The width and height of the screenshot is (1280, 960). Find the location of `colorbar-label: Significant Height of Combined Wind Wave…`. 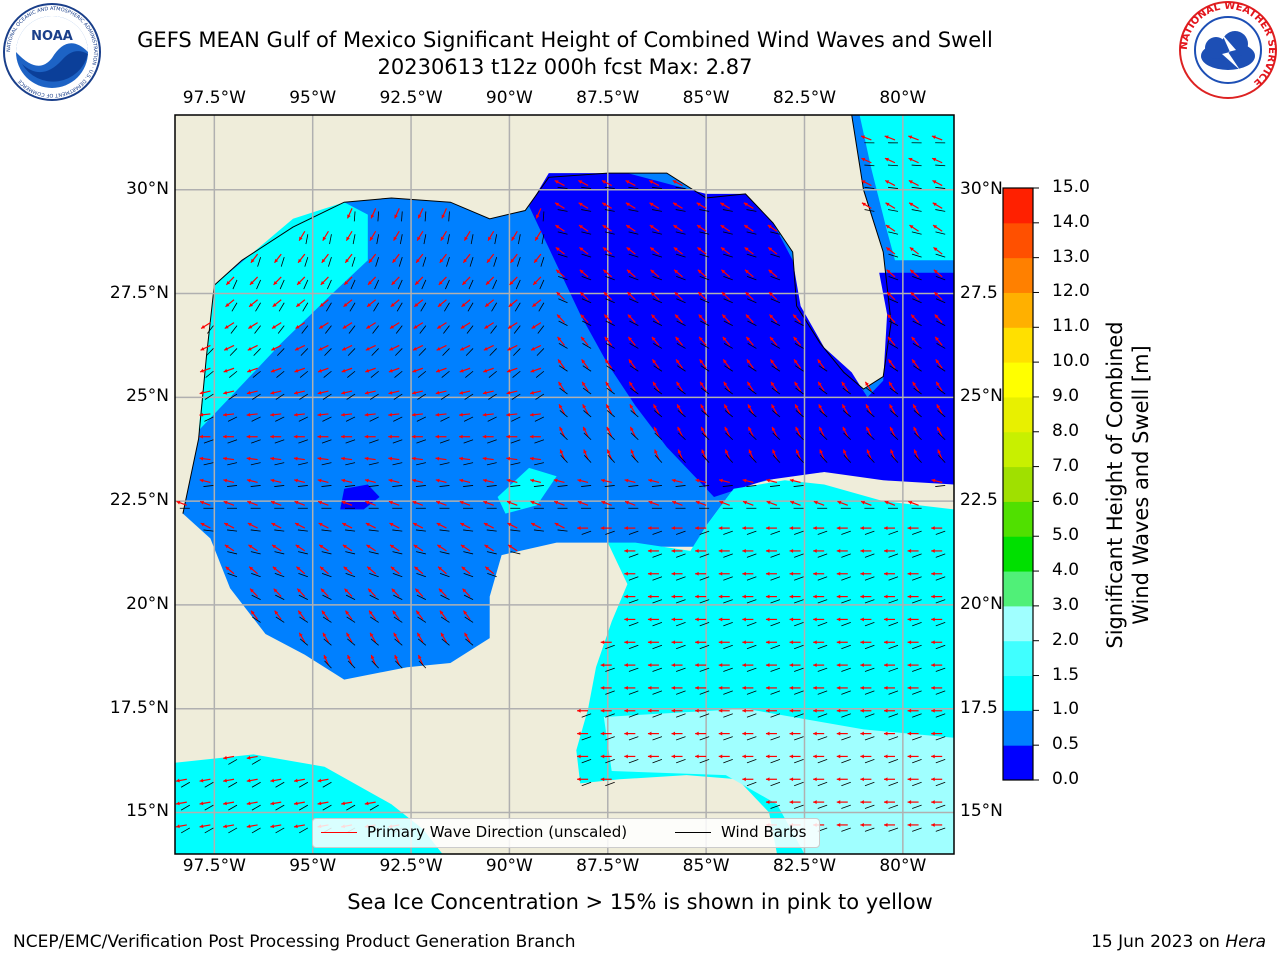

colorbar-label: Significant Height of Combined Wind Wave… is located at coordinates (1128, 485).